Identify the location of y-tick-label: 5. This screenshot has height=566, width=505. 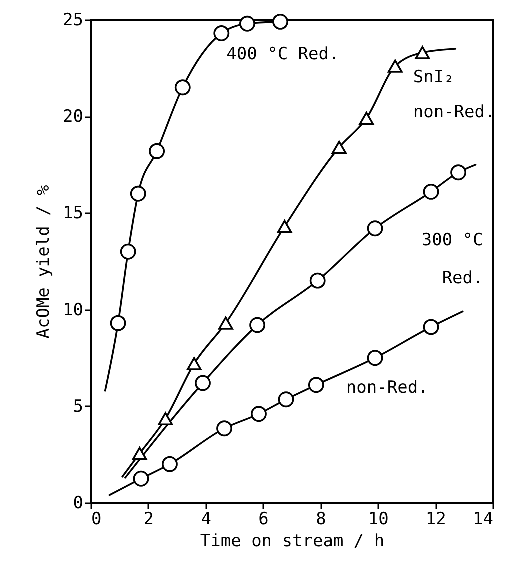
(78, 406).